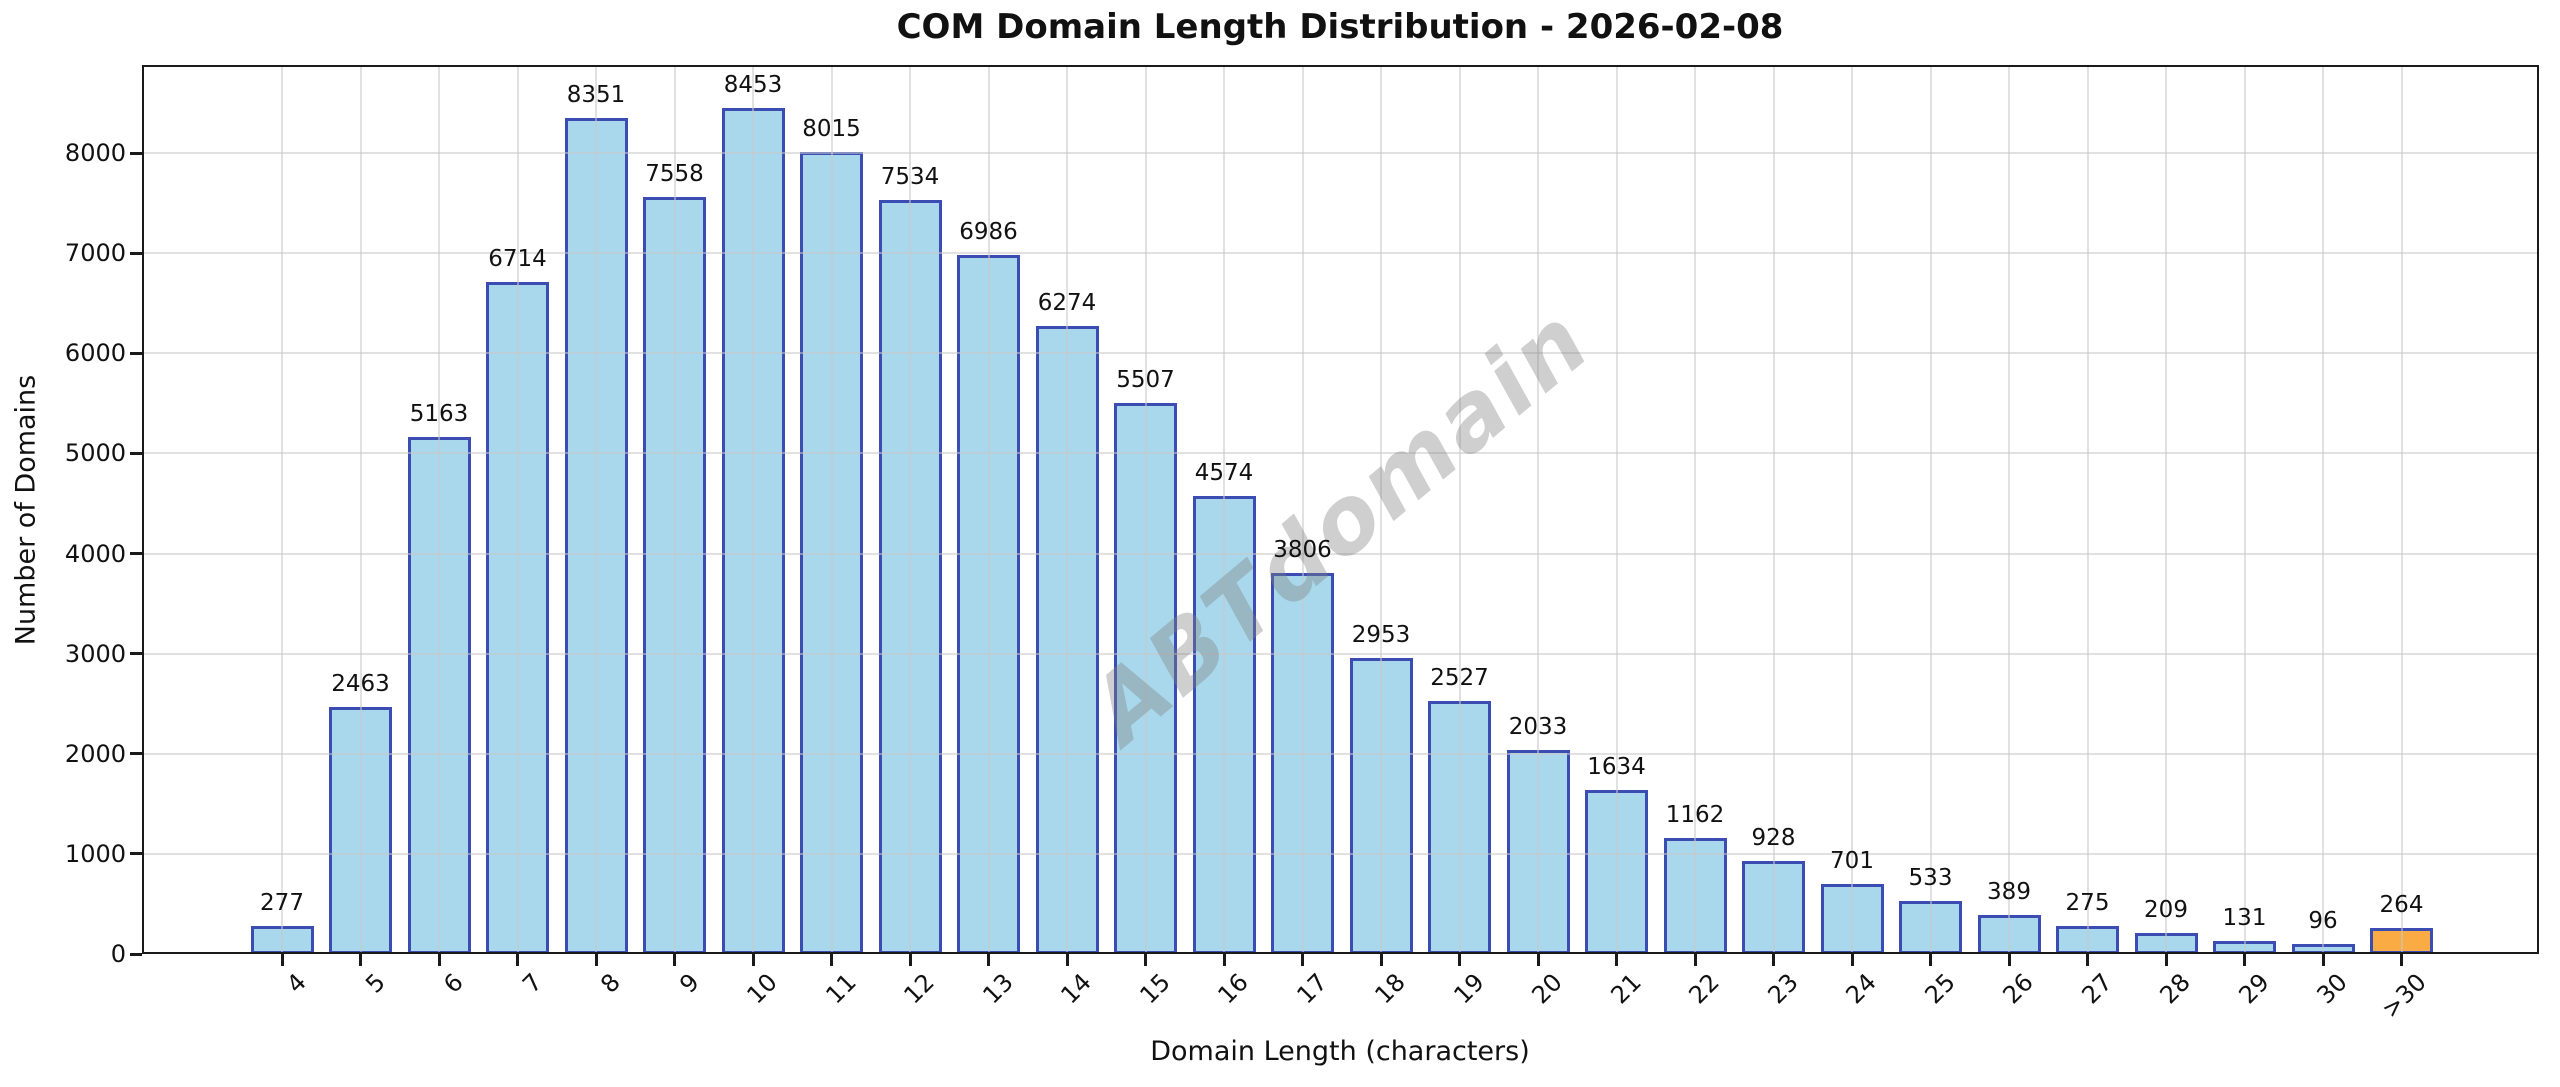 The width and height of the screenshot is (2560, 1087). What do you see at coordinates (1154, 989) in the screenshot?
I see `x-tick-label: 15` at bounding box center [1154, 989].